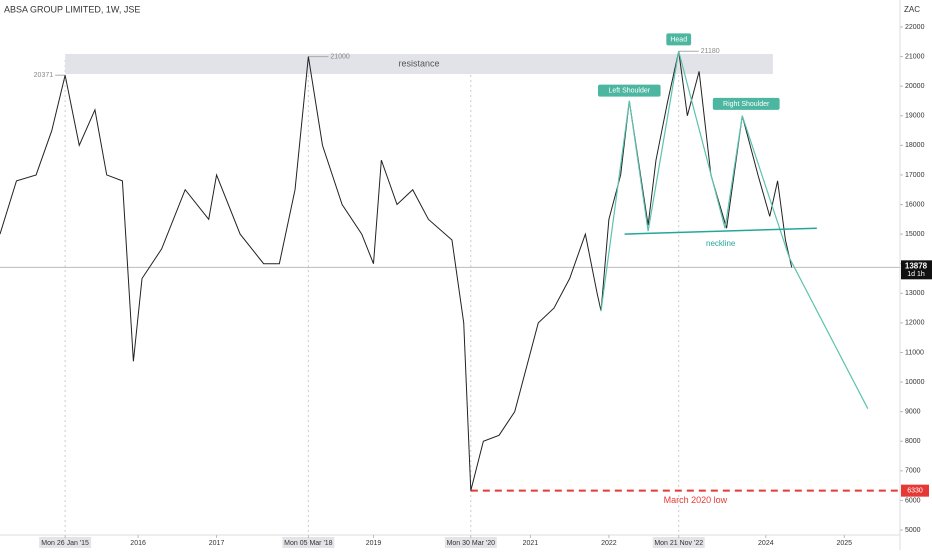 This screenshot has width=932, height=555. I want to click on support-box, so click(915, 490).